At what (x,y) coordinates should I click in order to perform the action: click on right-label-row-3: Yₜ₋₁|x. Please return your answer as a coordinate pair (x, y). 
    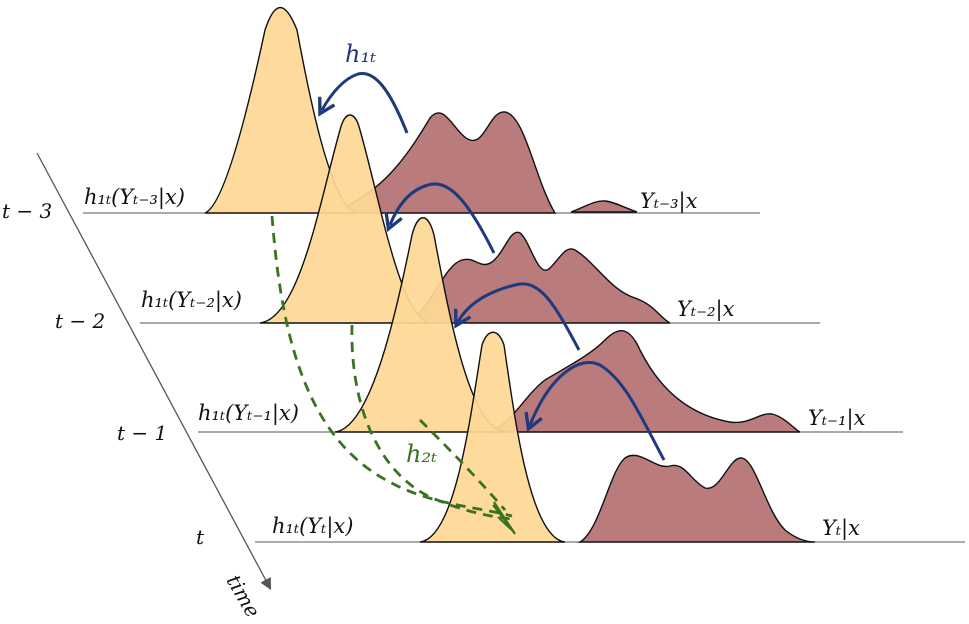
    Looking at the image, I should click on (837, 418).